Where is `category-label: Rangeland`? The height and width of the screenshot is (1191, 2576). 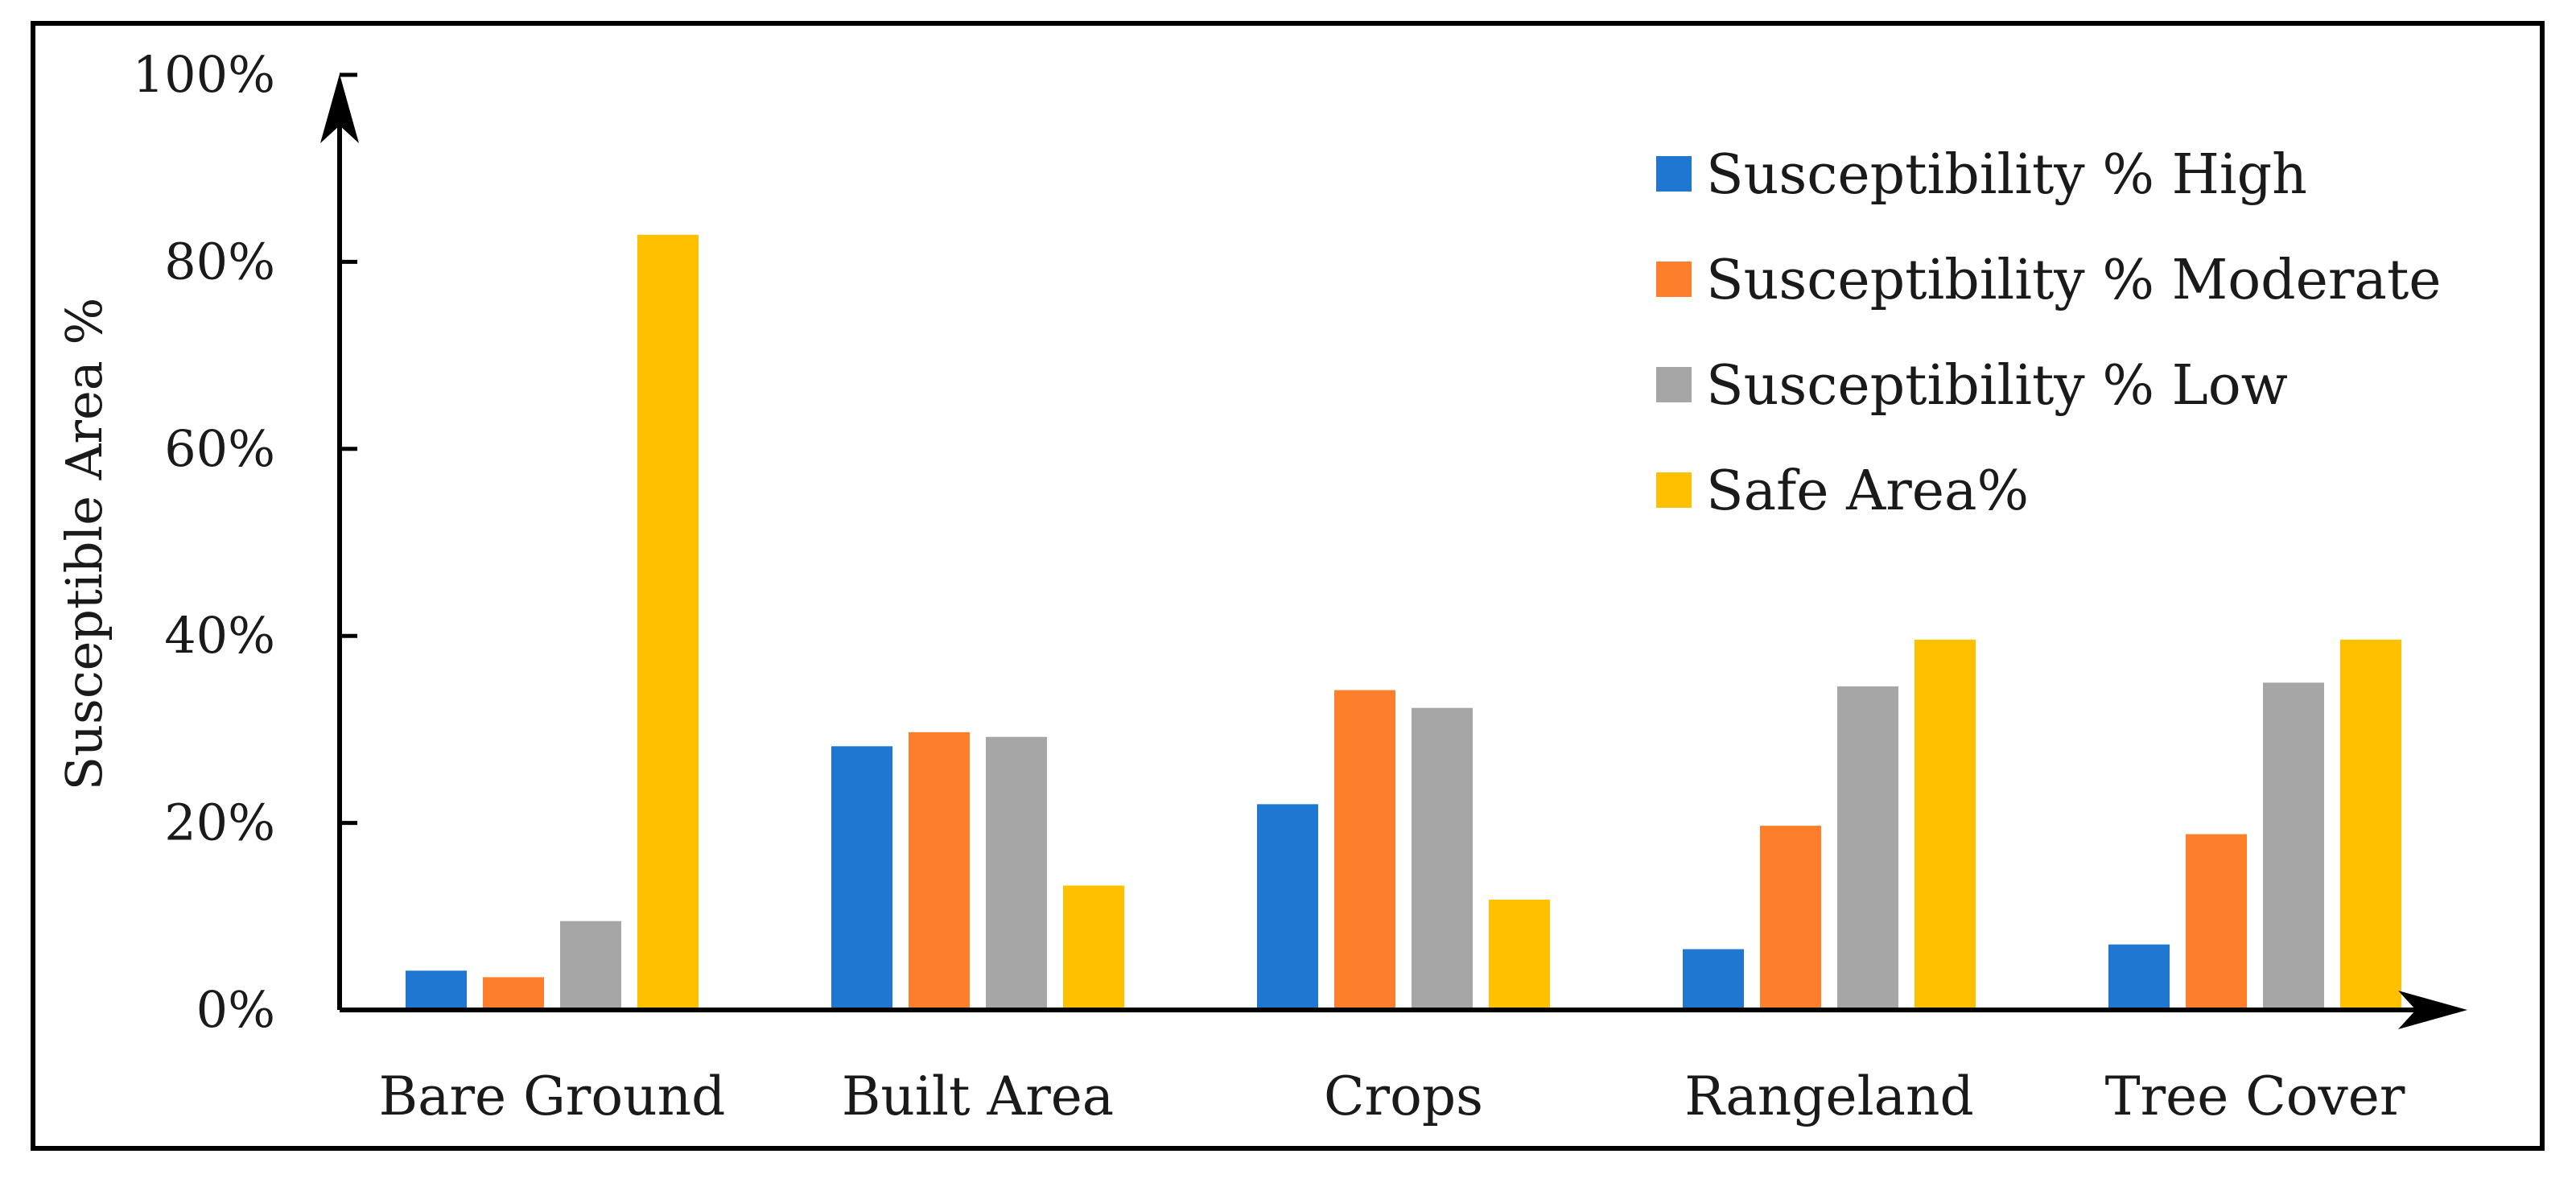
category-label: Rangeland is located at coordinates (1829, 1096).